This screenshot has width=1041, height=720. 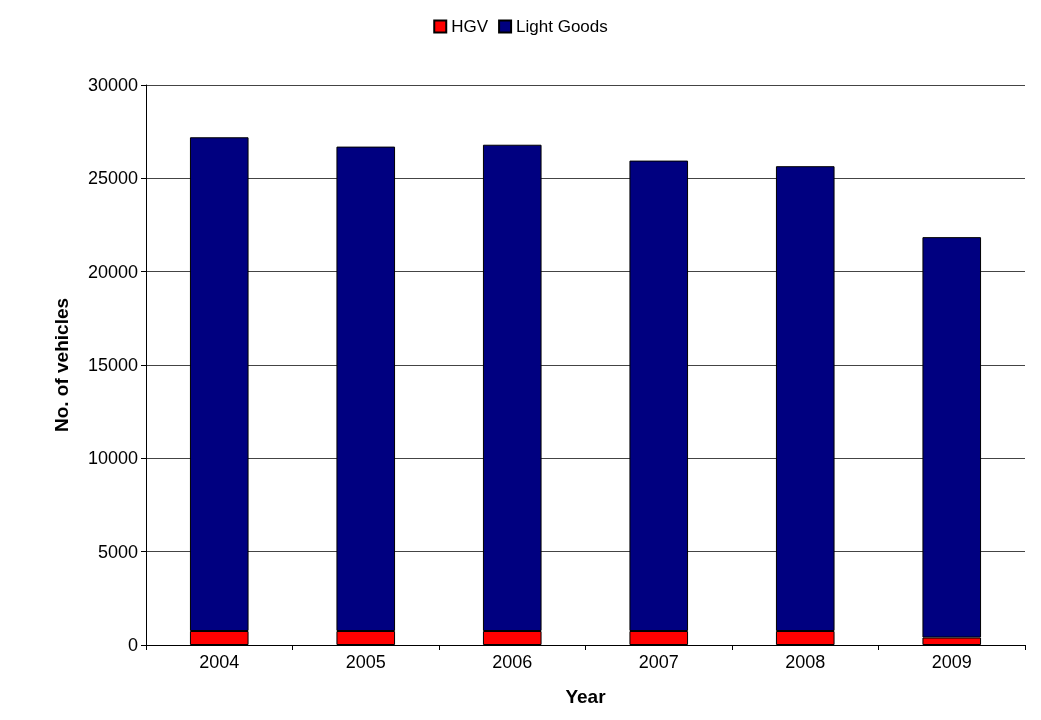 I want to click on y-tick-label: 25000, so click(x=112, y=178).